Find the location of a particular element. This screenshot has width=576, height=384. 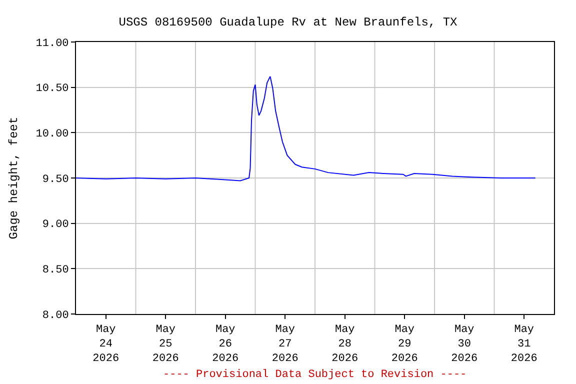

x-tick-label: May 27 2026 is located at coordinates (285, 344).